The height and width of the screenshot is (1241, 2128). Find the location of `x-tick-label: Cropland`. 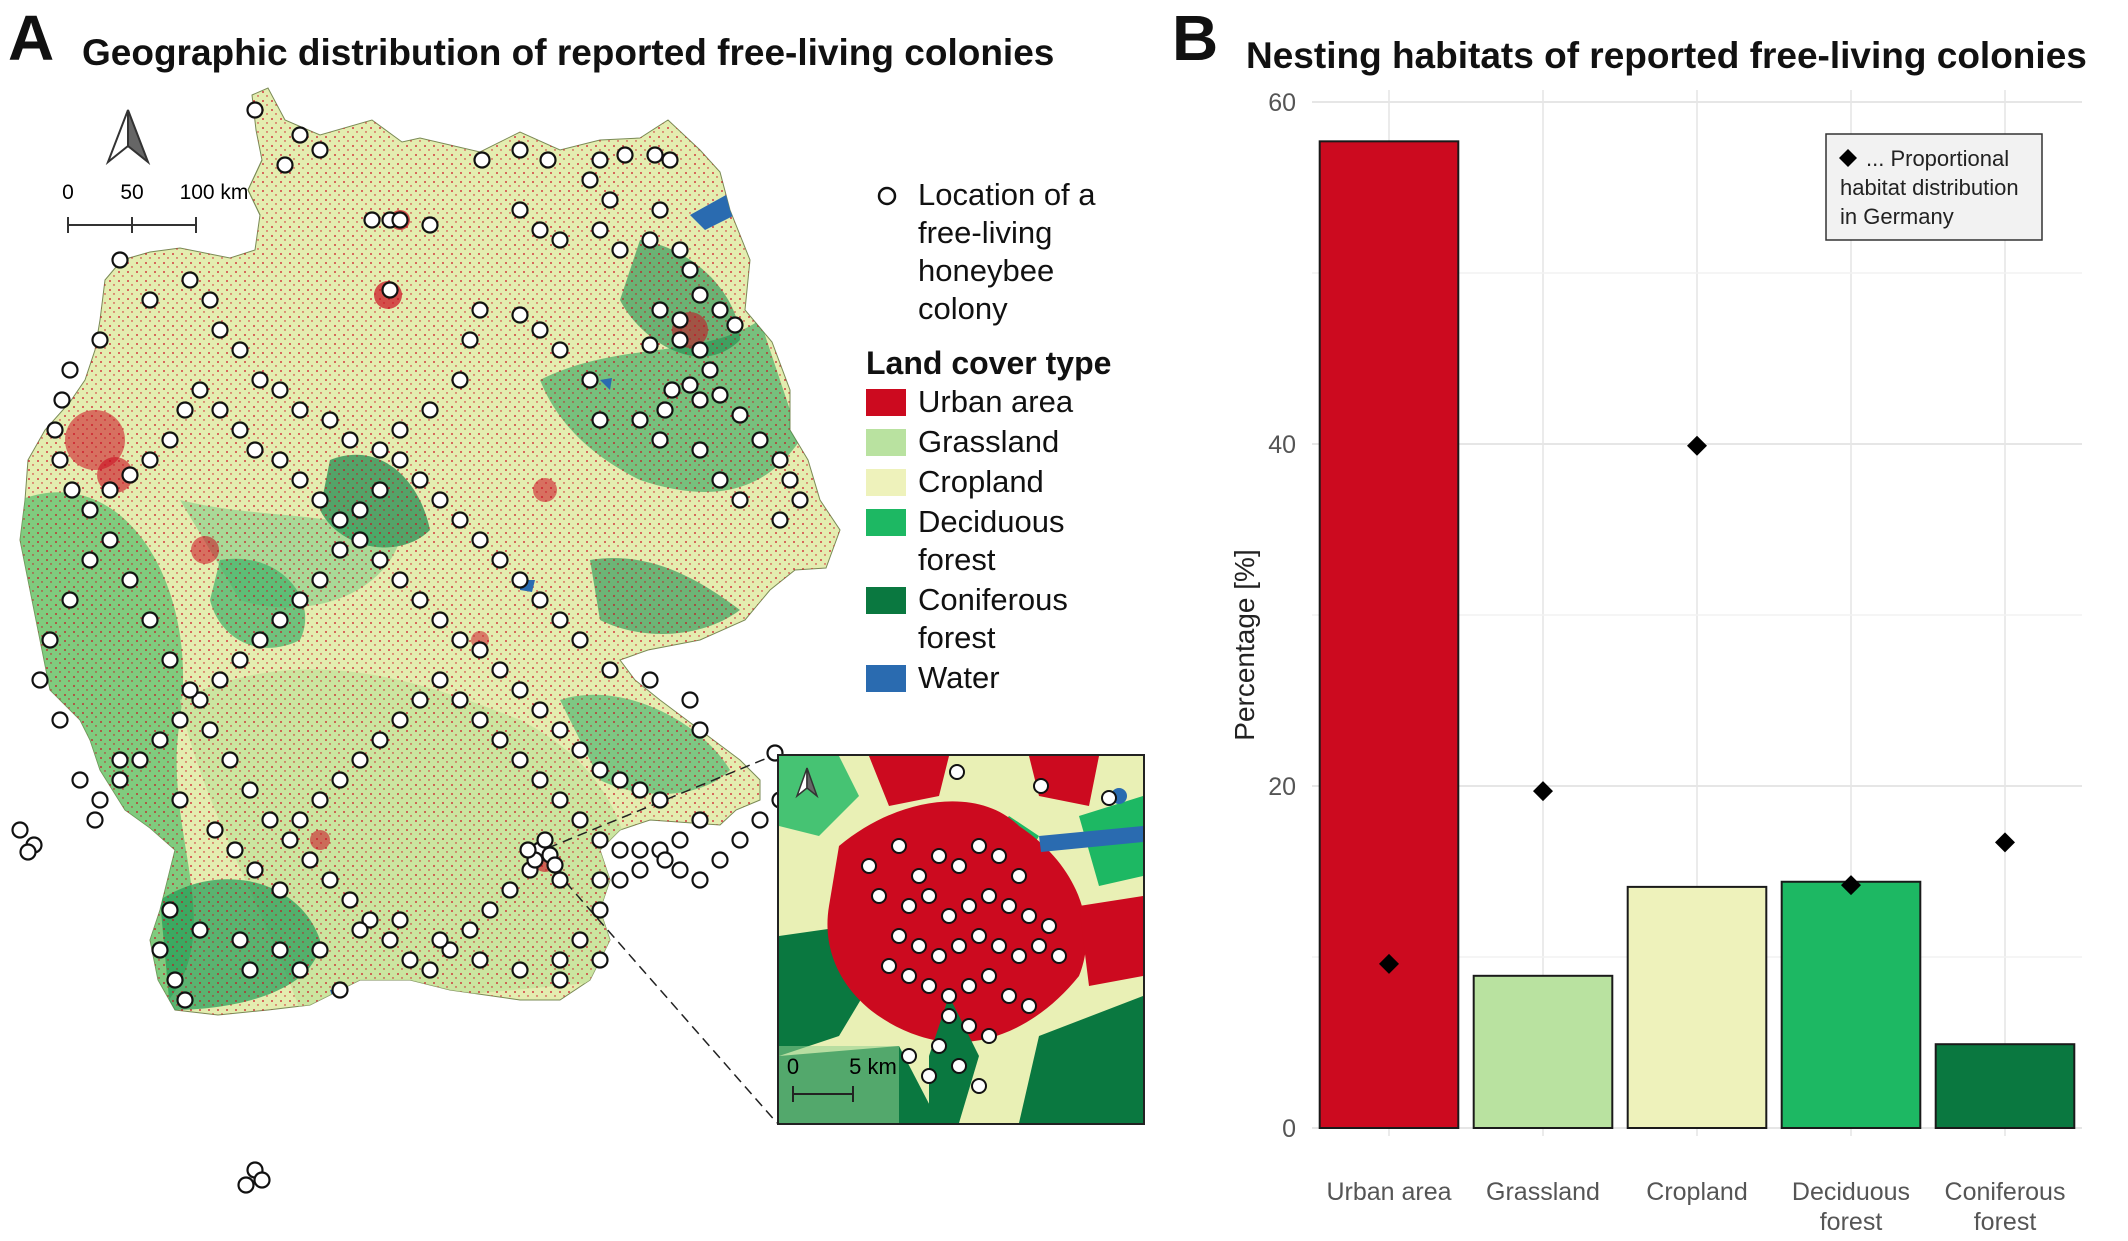

x-tick-label: Cropland is located at coordinates (1696, 1192).